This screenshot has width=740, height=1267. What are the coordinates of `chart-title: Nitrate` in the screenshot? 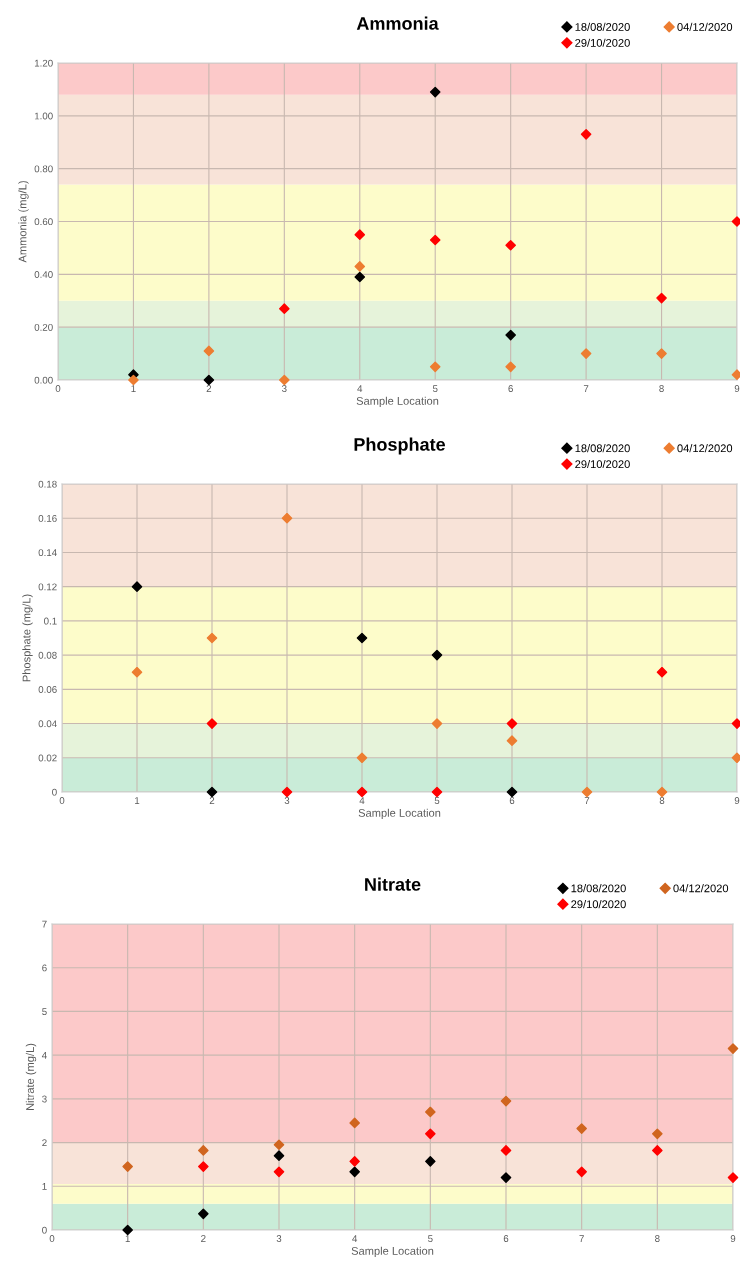 It's located at (393, 884).